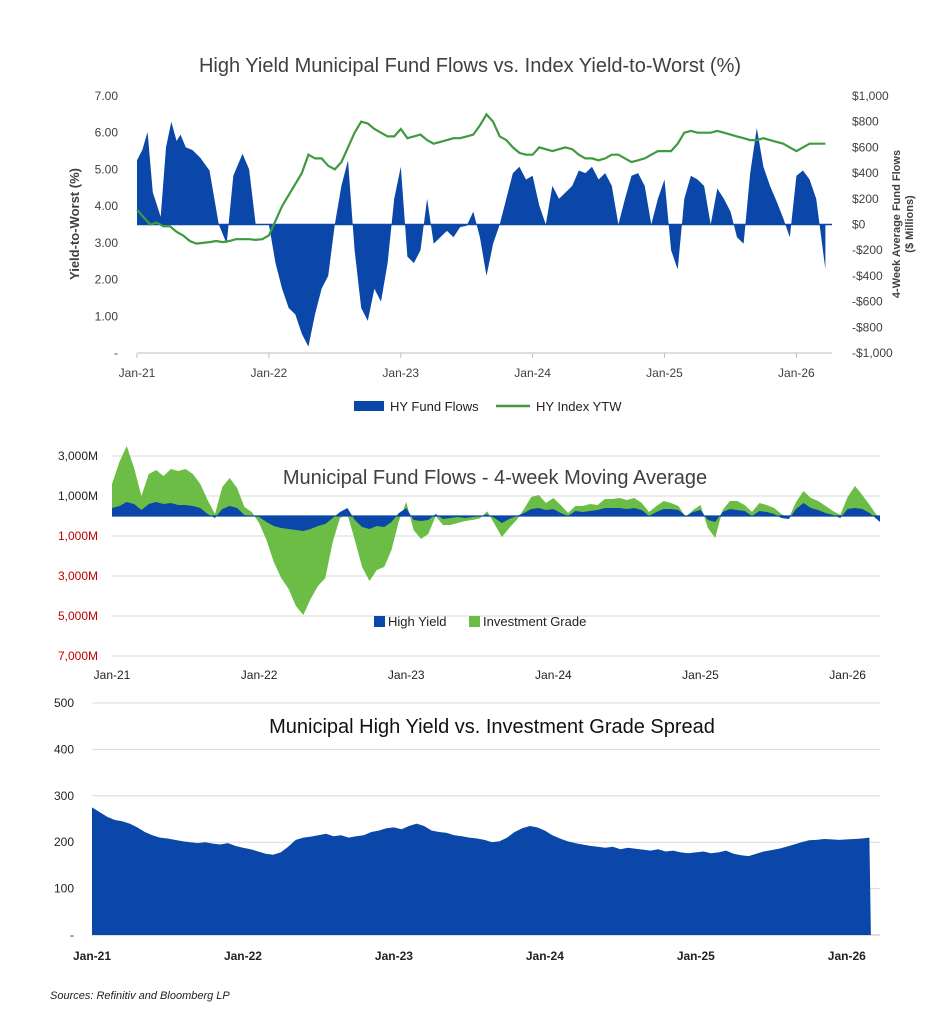 The width and height of the screenshot is (926, 1012). I want to click on chart1-y2tick-label: $600, so click(865, 147).